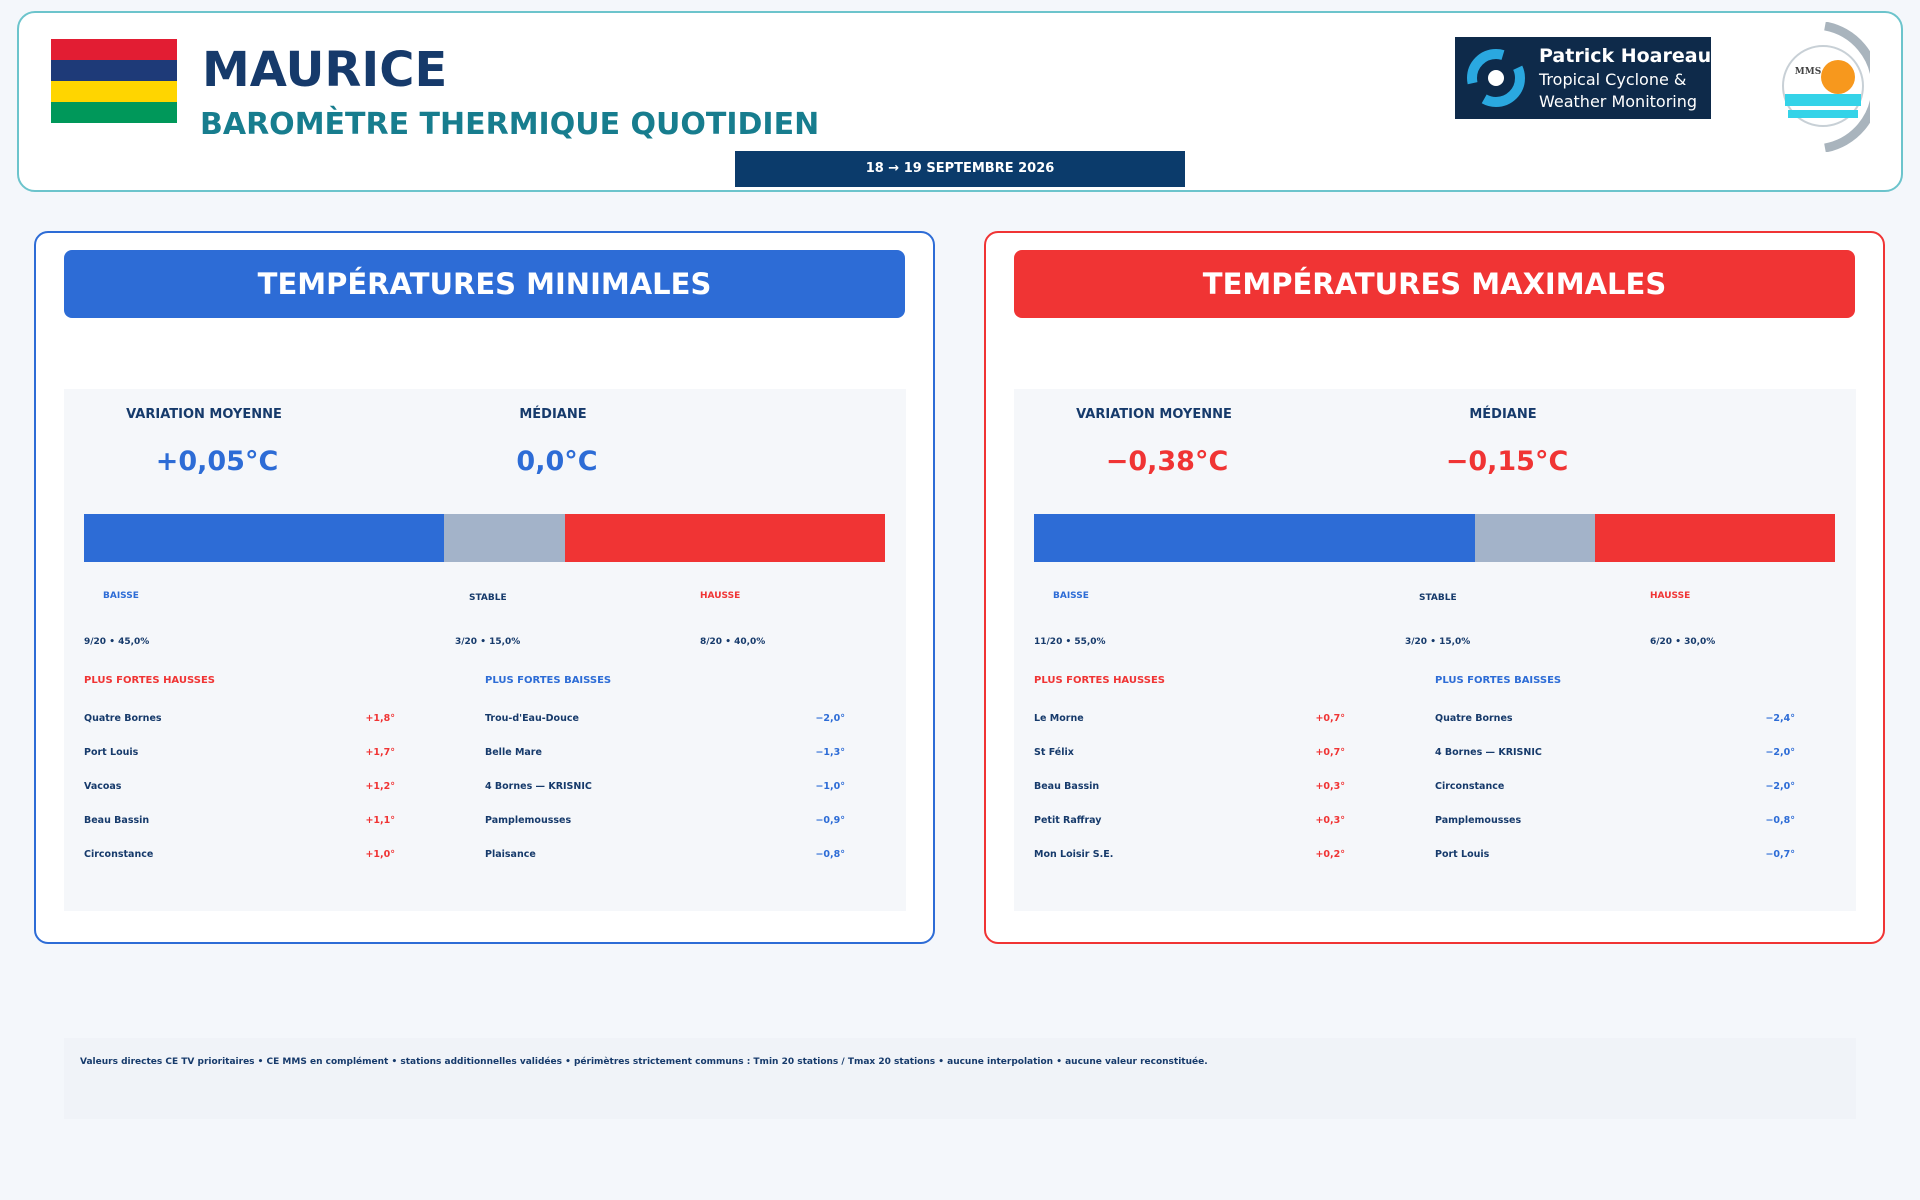  Describe the element at coordinates (380, 820) in the screenshot. I see `station-value: +1,1°` at that location.